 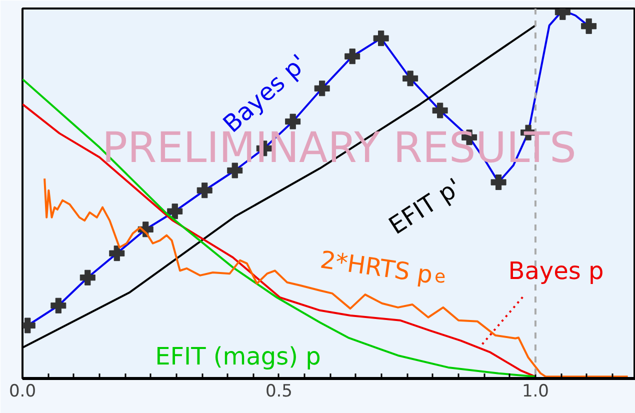 I want to click on series-label: EFIT (mags) p, so click(x=238, y=356).